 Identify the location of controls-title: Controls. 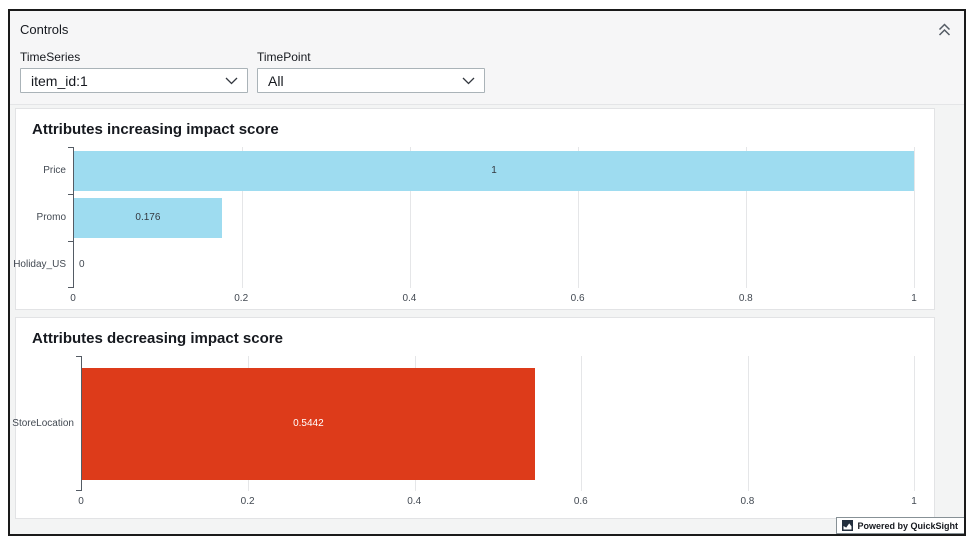
(44, 29).